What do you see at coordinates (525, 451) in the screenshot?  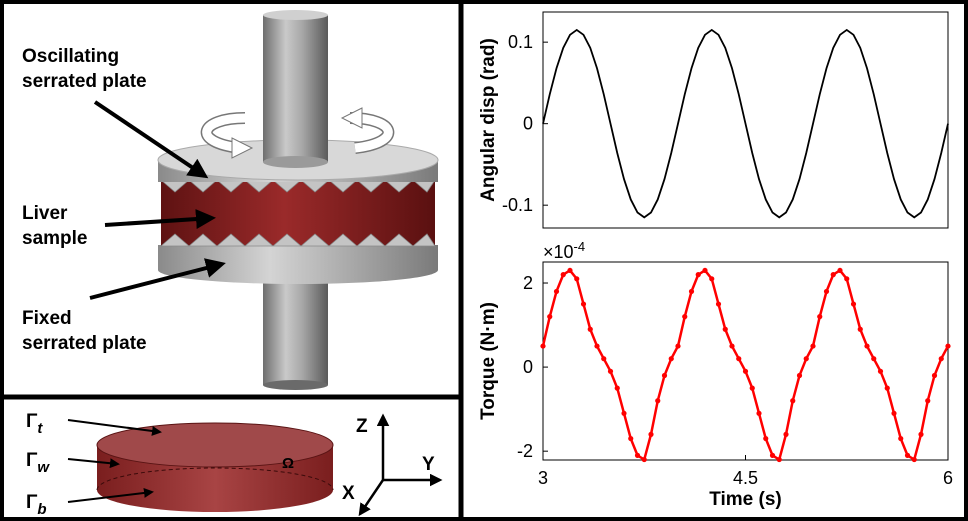 I see `y-tick-label: -2` at bounding box center [525, 451].